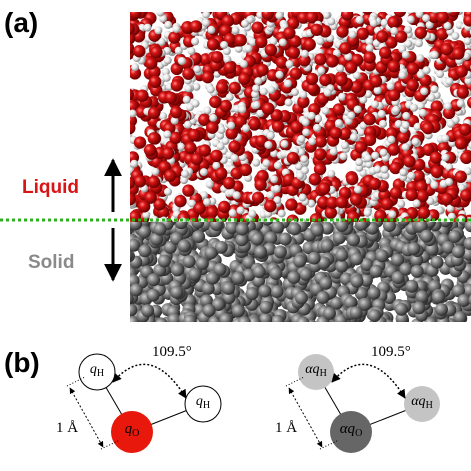 Image resolution: width=471 pixels, height=471 pixels. I want to click on extension, so click(76, 381).